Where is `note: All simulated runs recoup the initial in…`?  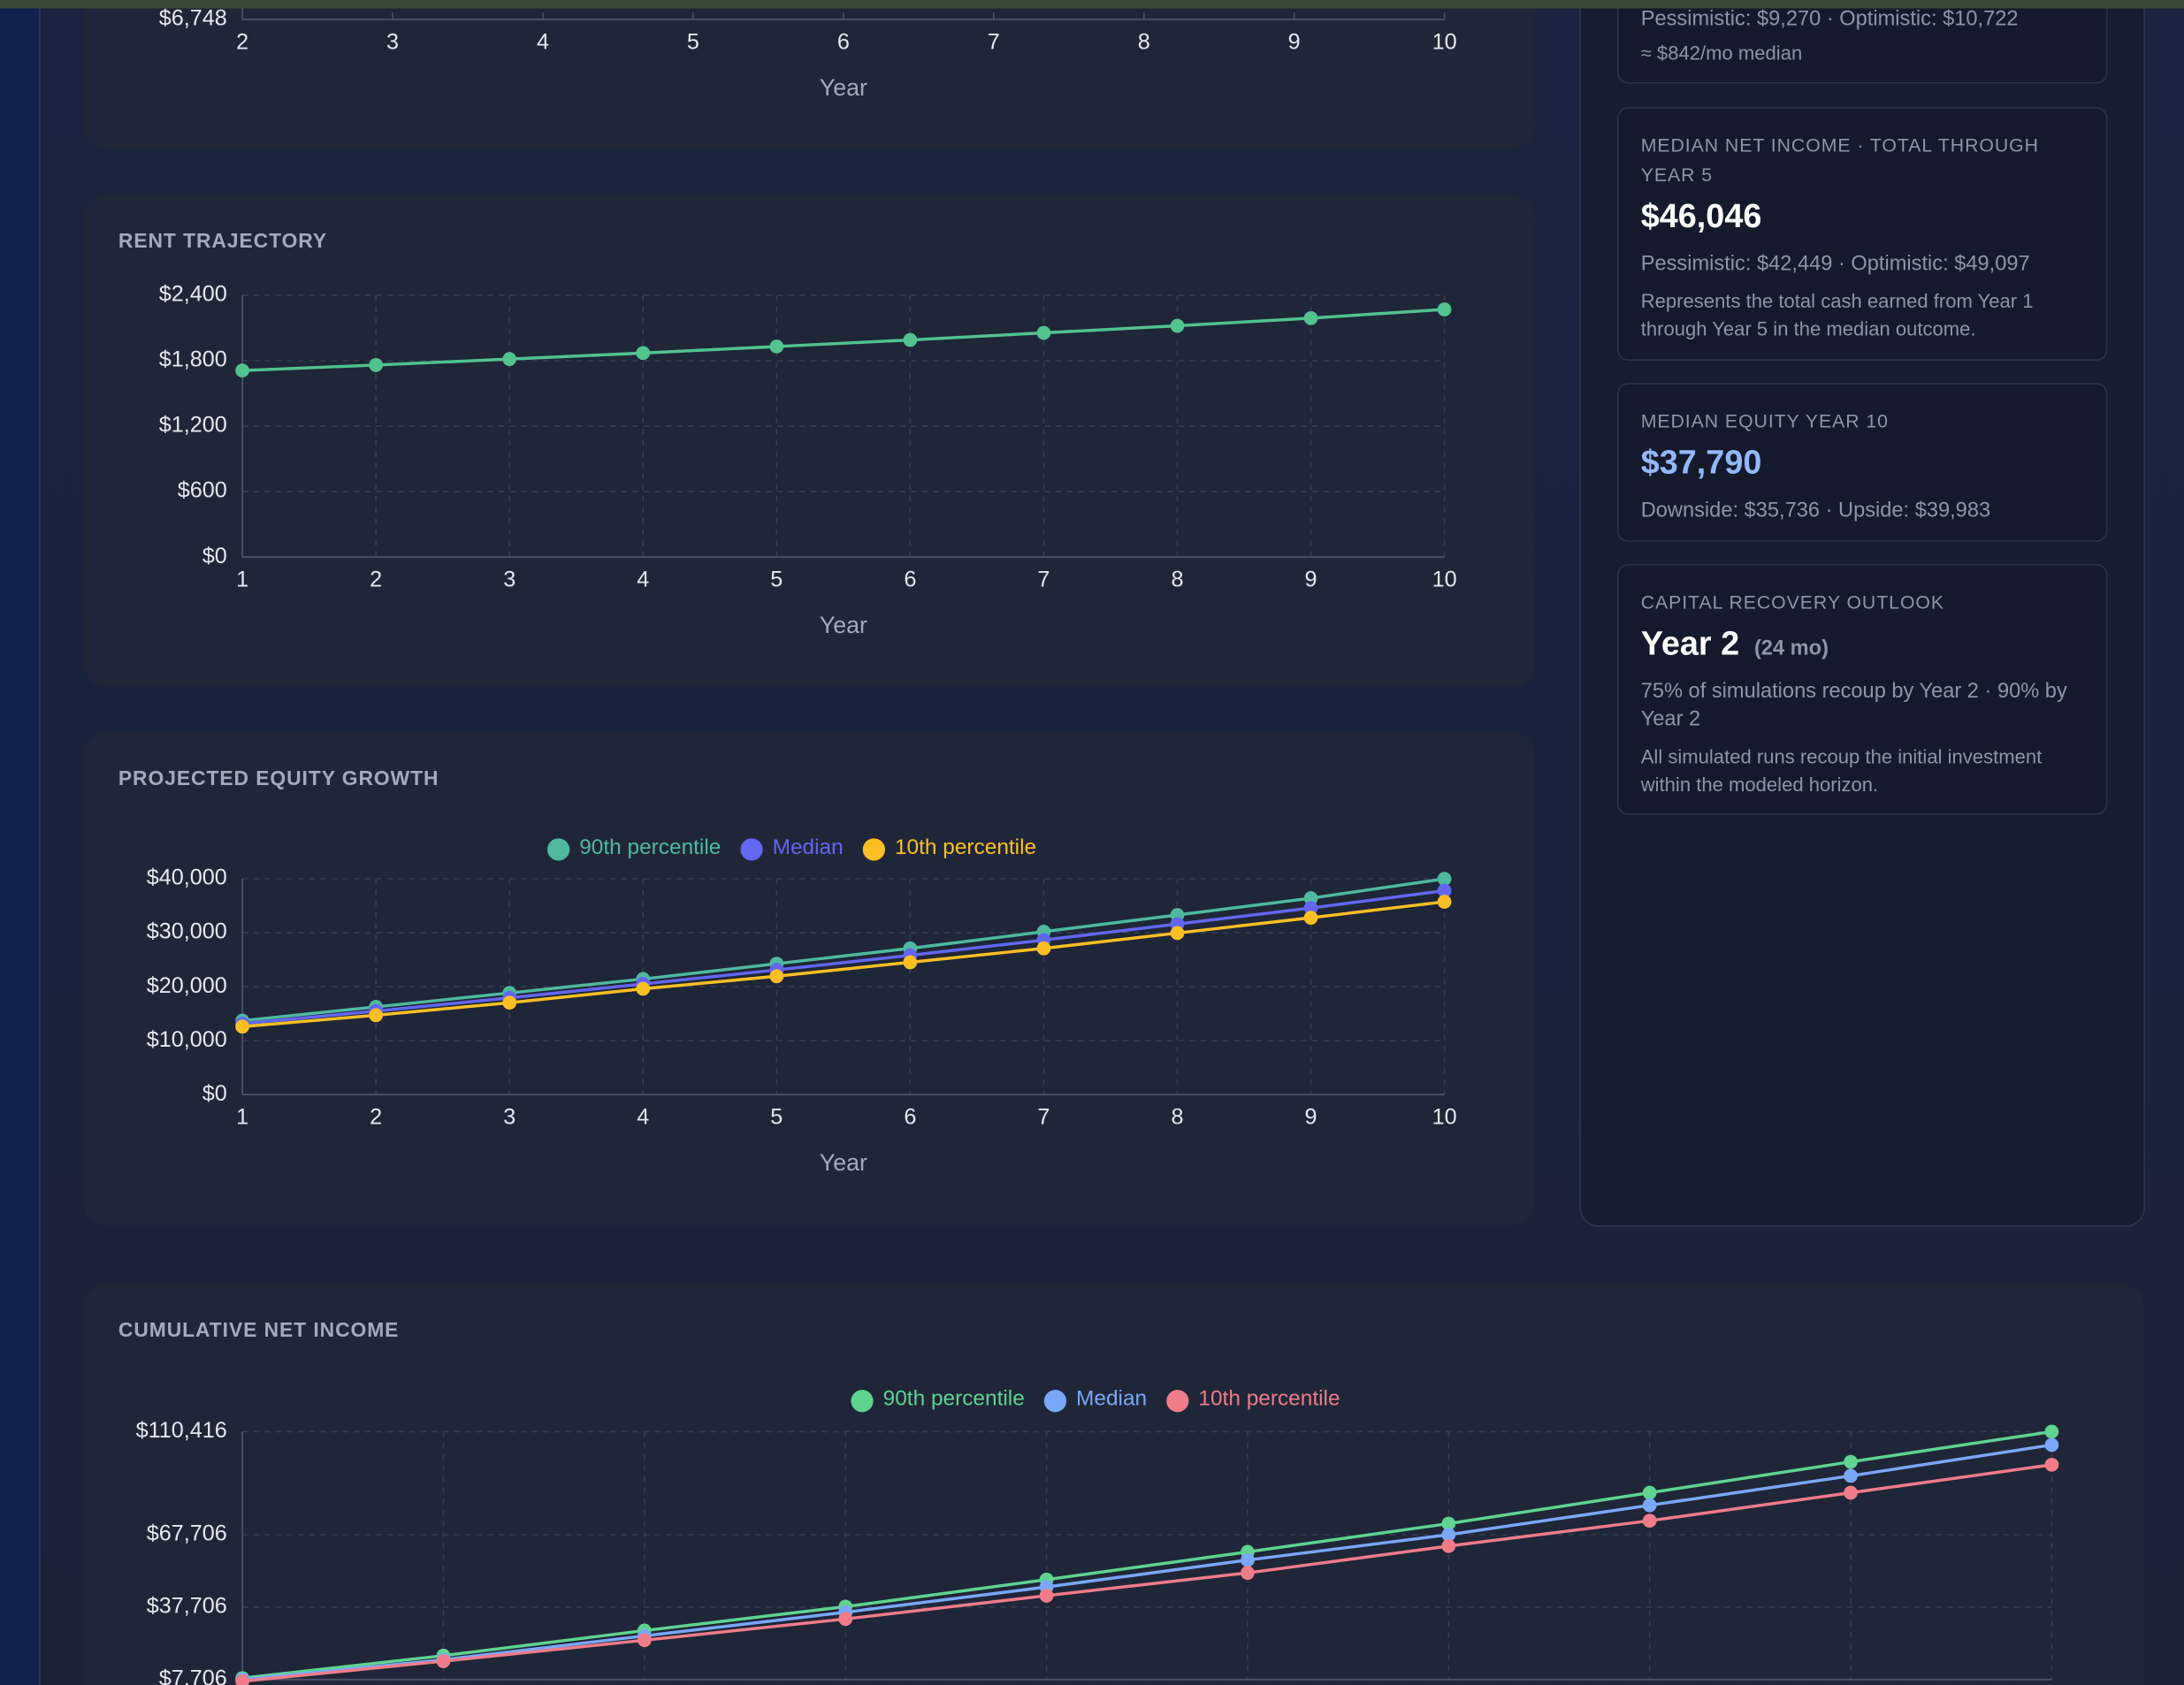
note: All simulated runs recoup the initial in… is located at coordinates (1841, 770).